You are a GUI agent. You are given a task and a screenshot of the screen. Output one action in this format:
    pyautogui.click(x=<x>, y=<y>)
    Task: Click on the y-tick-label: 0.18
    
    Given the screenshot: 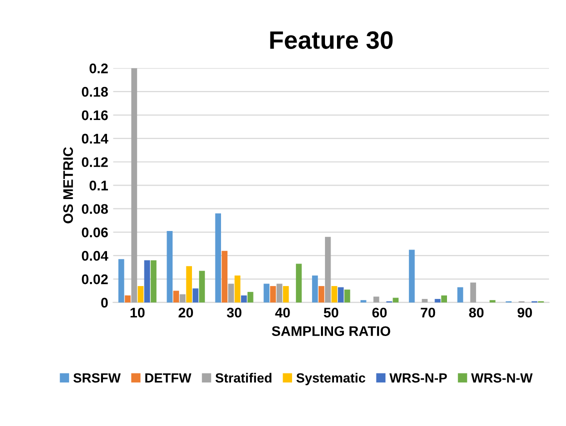 What is the action you would take?
    pyautogui.click(x=95, y=91)
    